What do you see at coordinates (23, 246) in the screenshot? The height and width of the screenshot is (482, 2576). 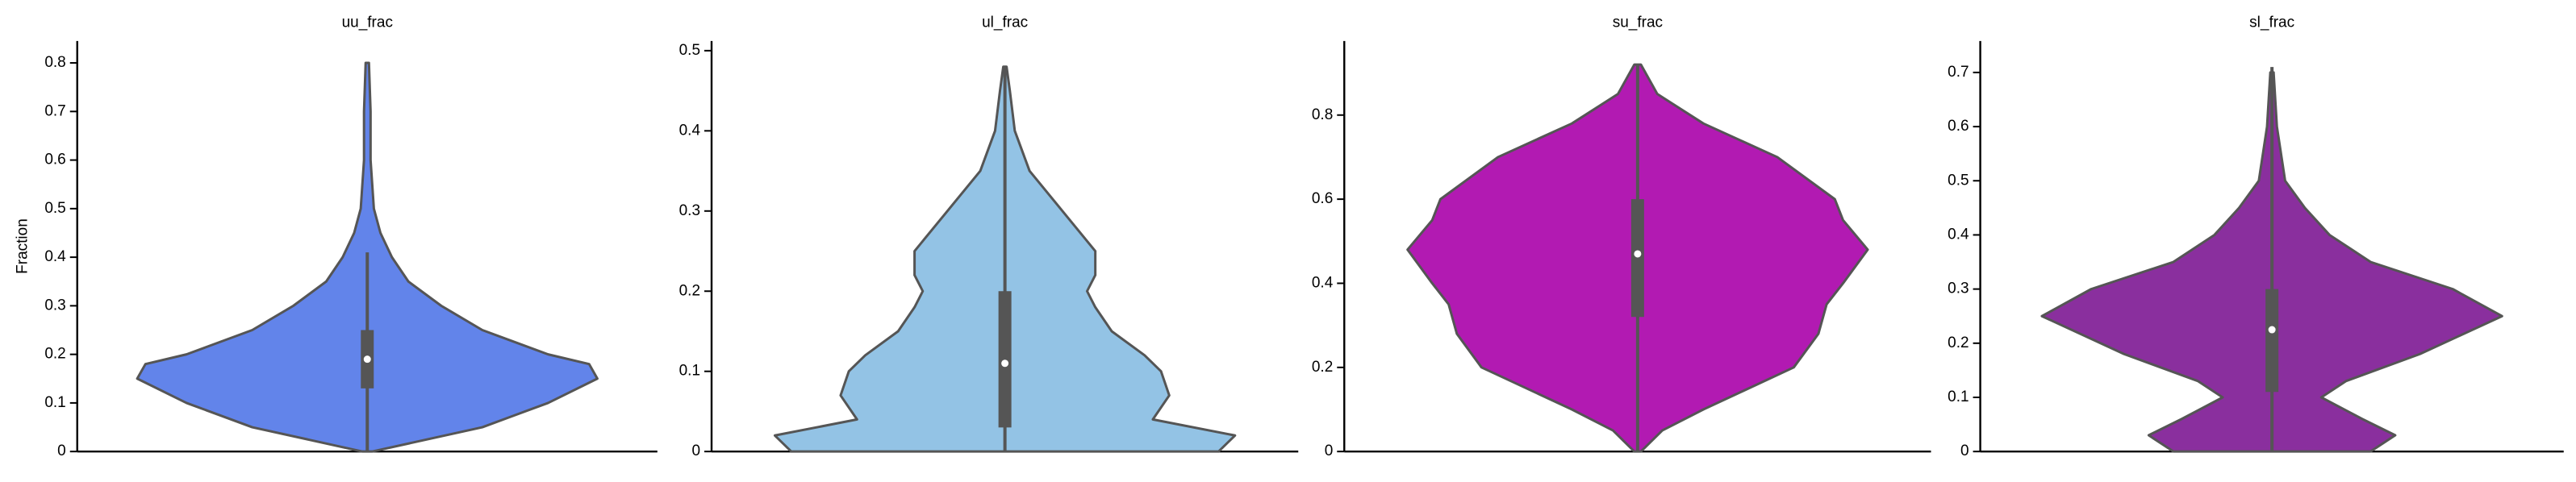 I see `y-axis-label: Fraction` at bounding box center [23, 246].